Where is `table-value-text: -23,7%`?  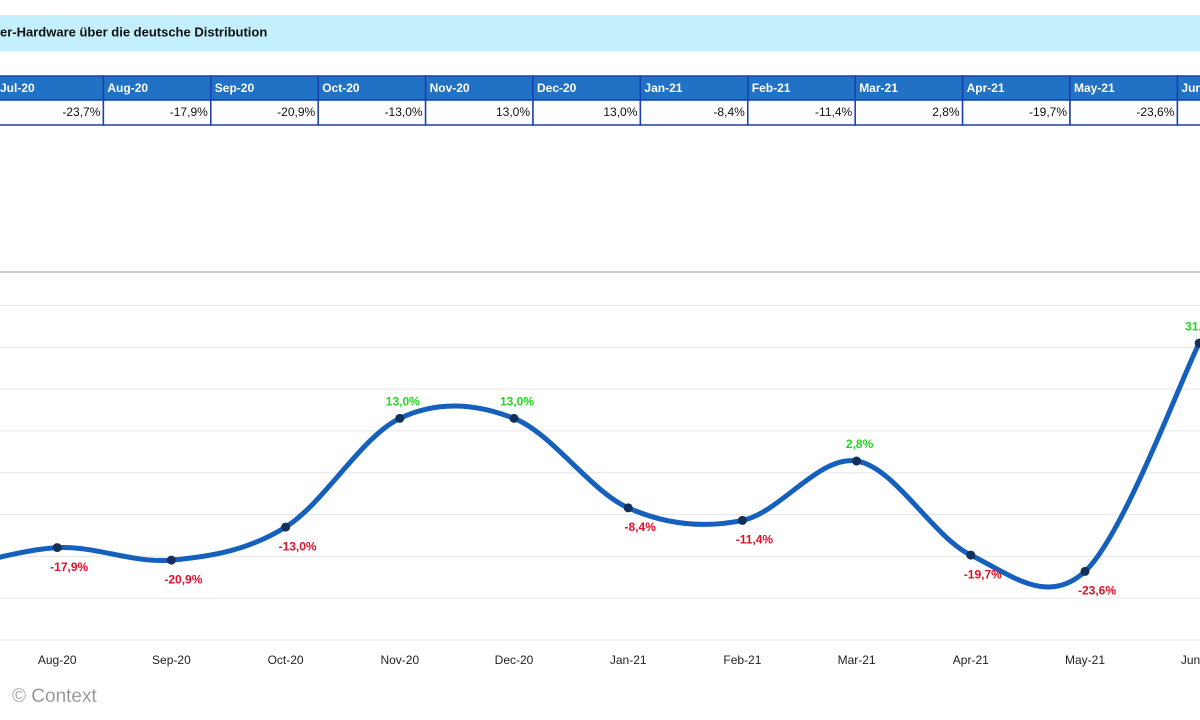 table-value-text: -23,7% is located at coordinates (81, 112).